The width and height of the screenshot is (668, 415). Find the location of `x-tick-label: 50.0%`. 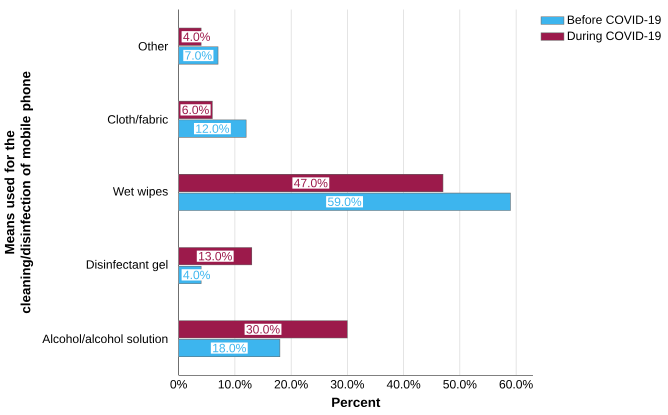

x-tick-label: 50.0% is located at coordinates (460, 384).